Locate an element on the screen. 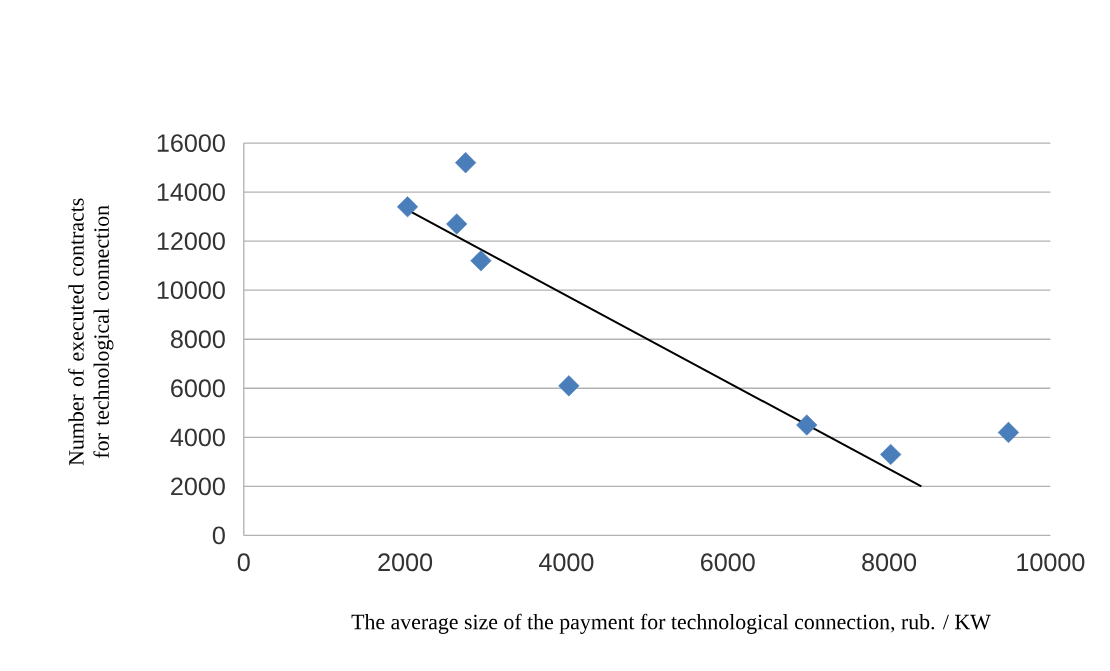 The height and width of the screenshot is (671, 1110). y-tick-label: 16000 is located at coordinates (191, 143).